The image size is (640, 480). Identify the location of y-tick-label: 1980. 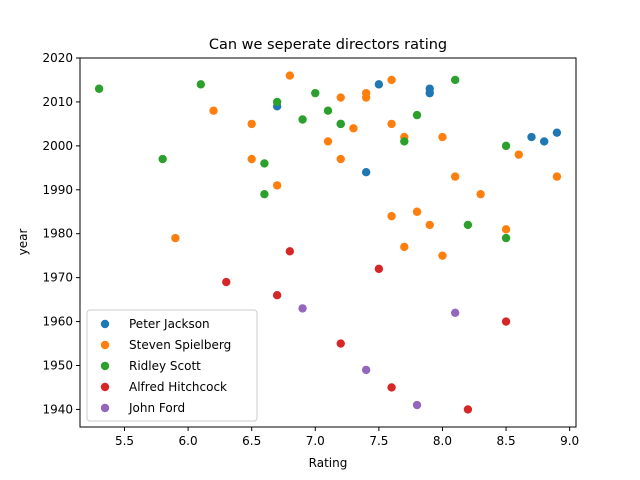
(57, 234).